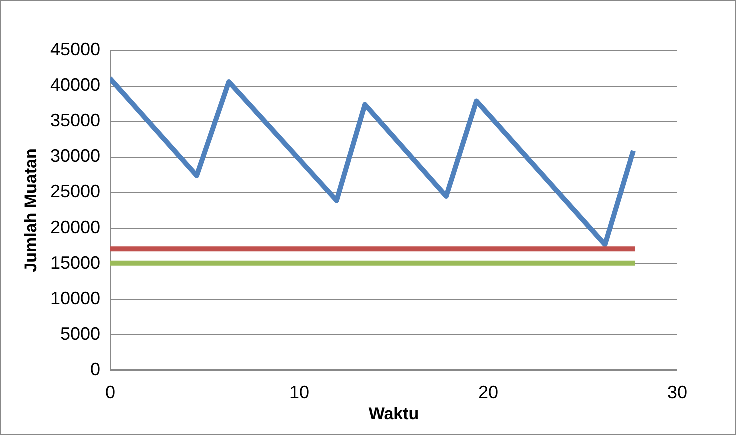  Describe the element at coordinates (30, 210) in the screenshot. I see `y-axis-title: Jumlah Muatan` at that location.